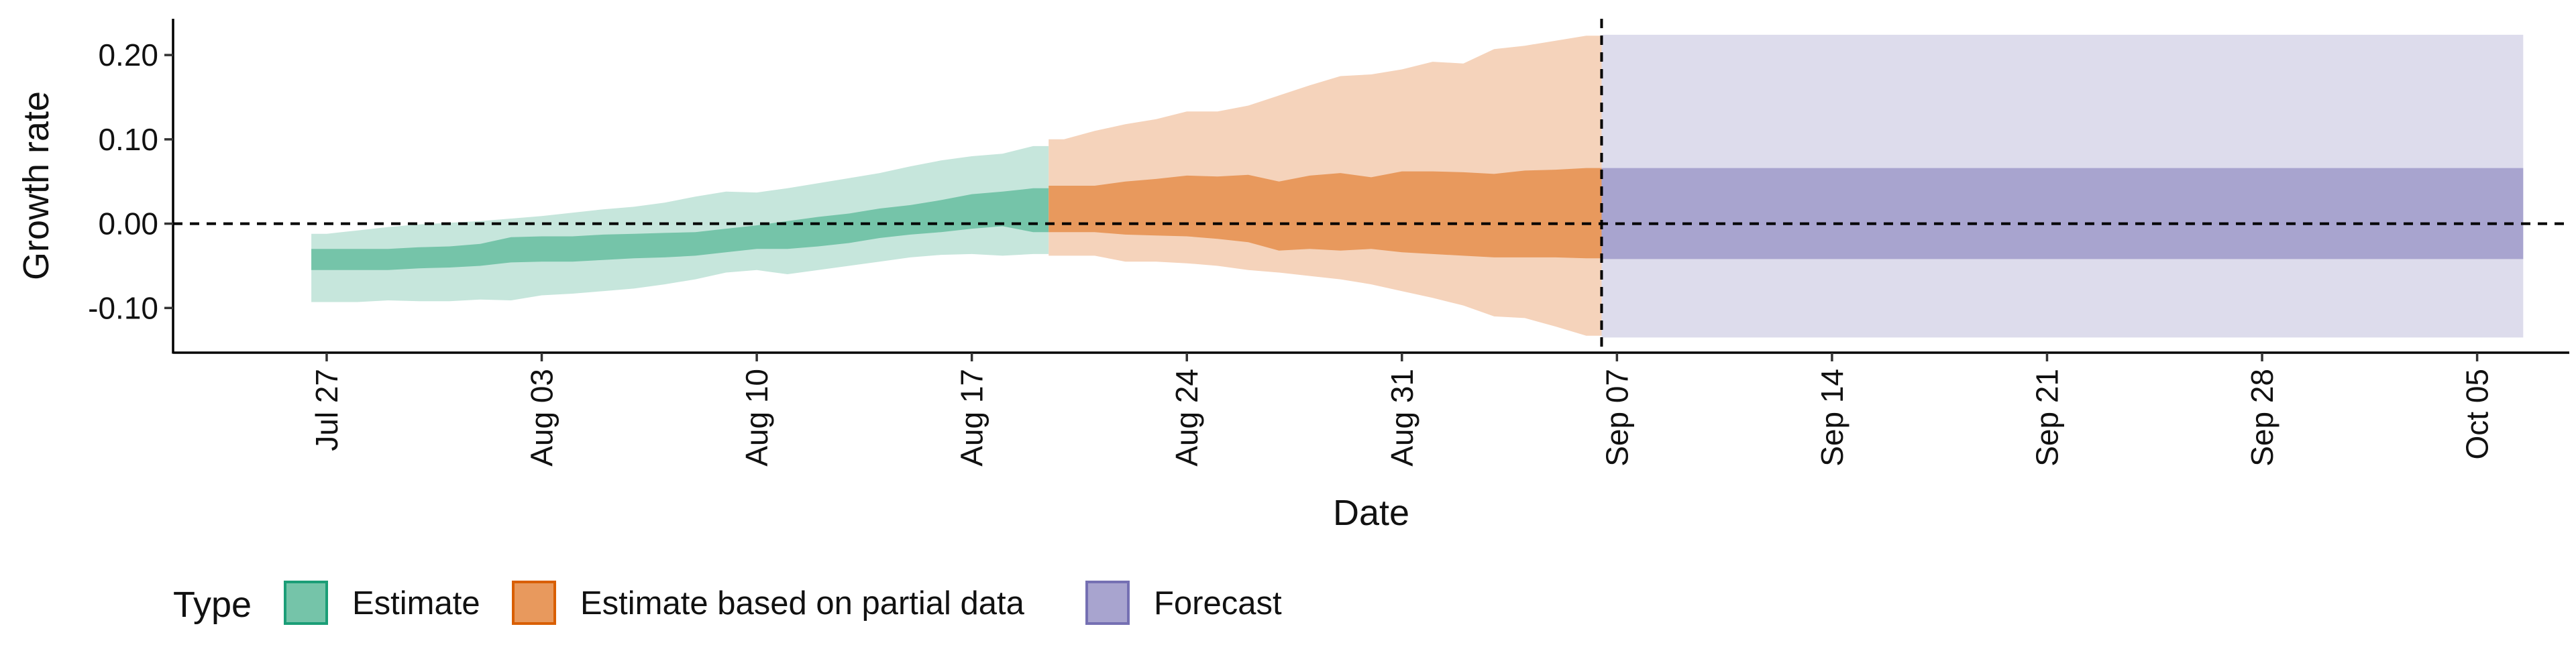 The image size is (2576, 647). What do you see at coordinates (326, 410) in the screenshot?
I see `x-tick-label: Jul 27` at bounding box center [326, 410].